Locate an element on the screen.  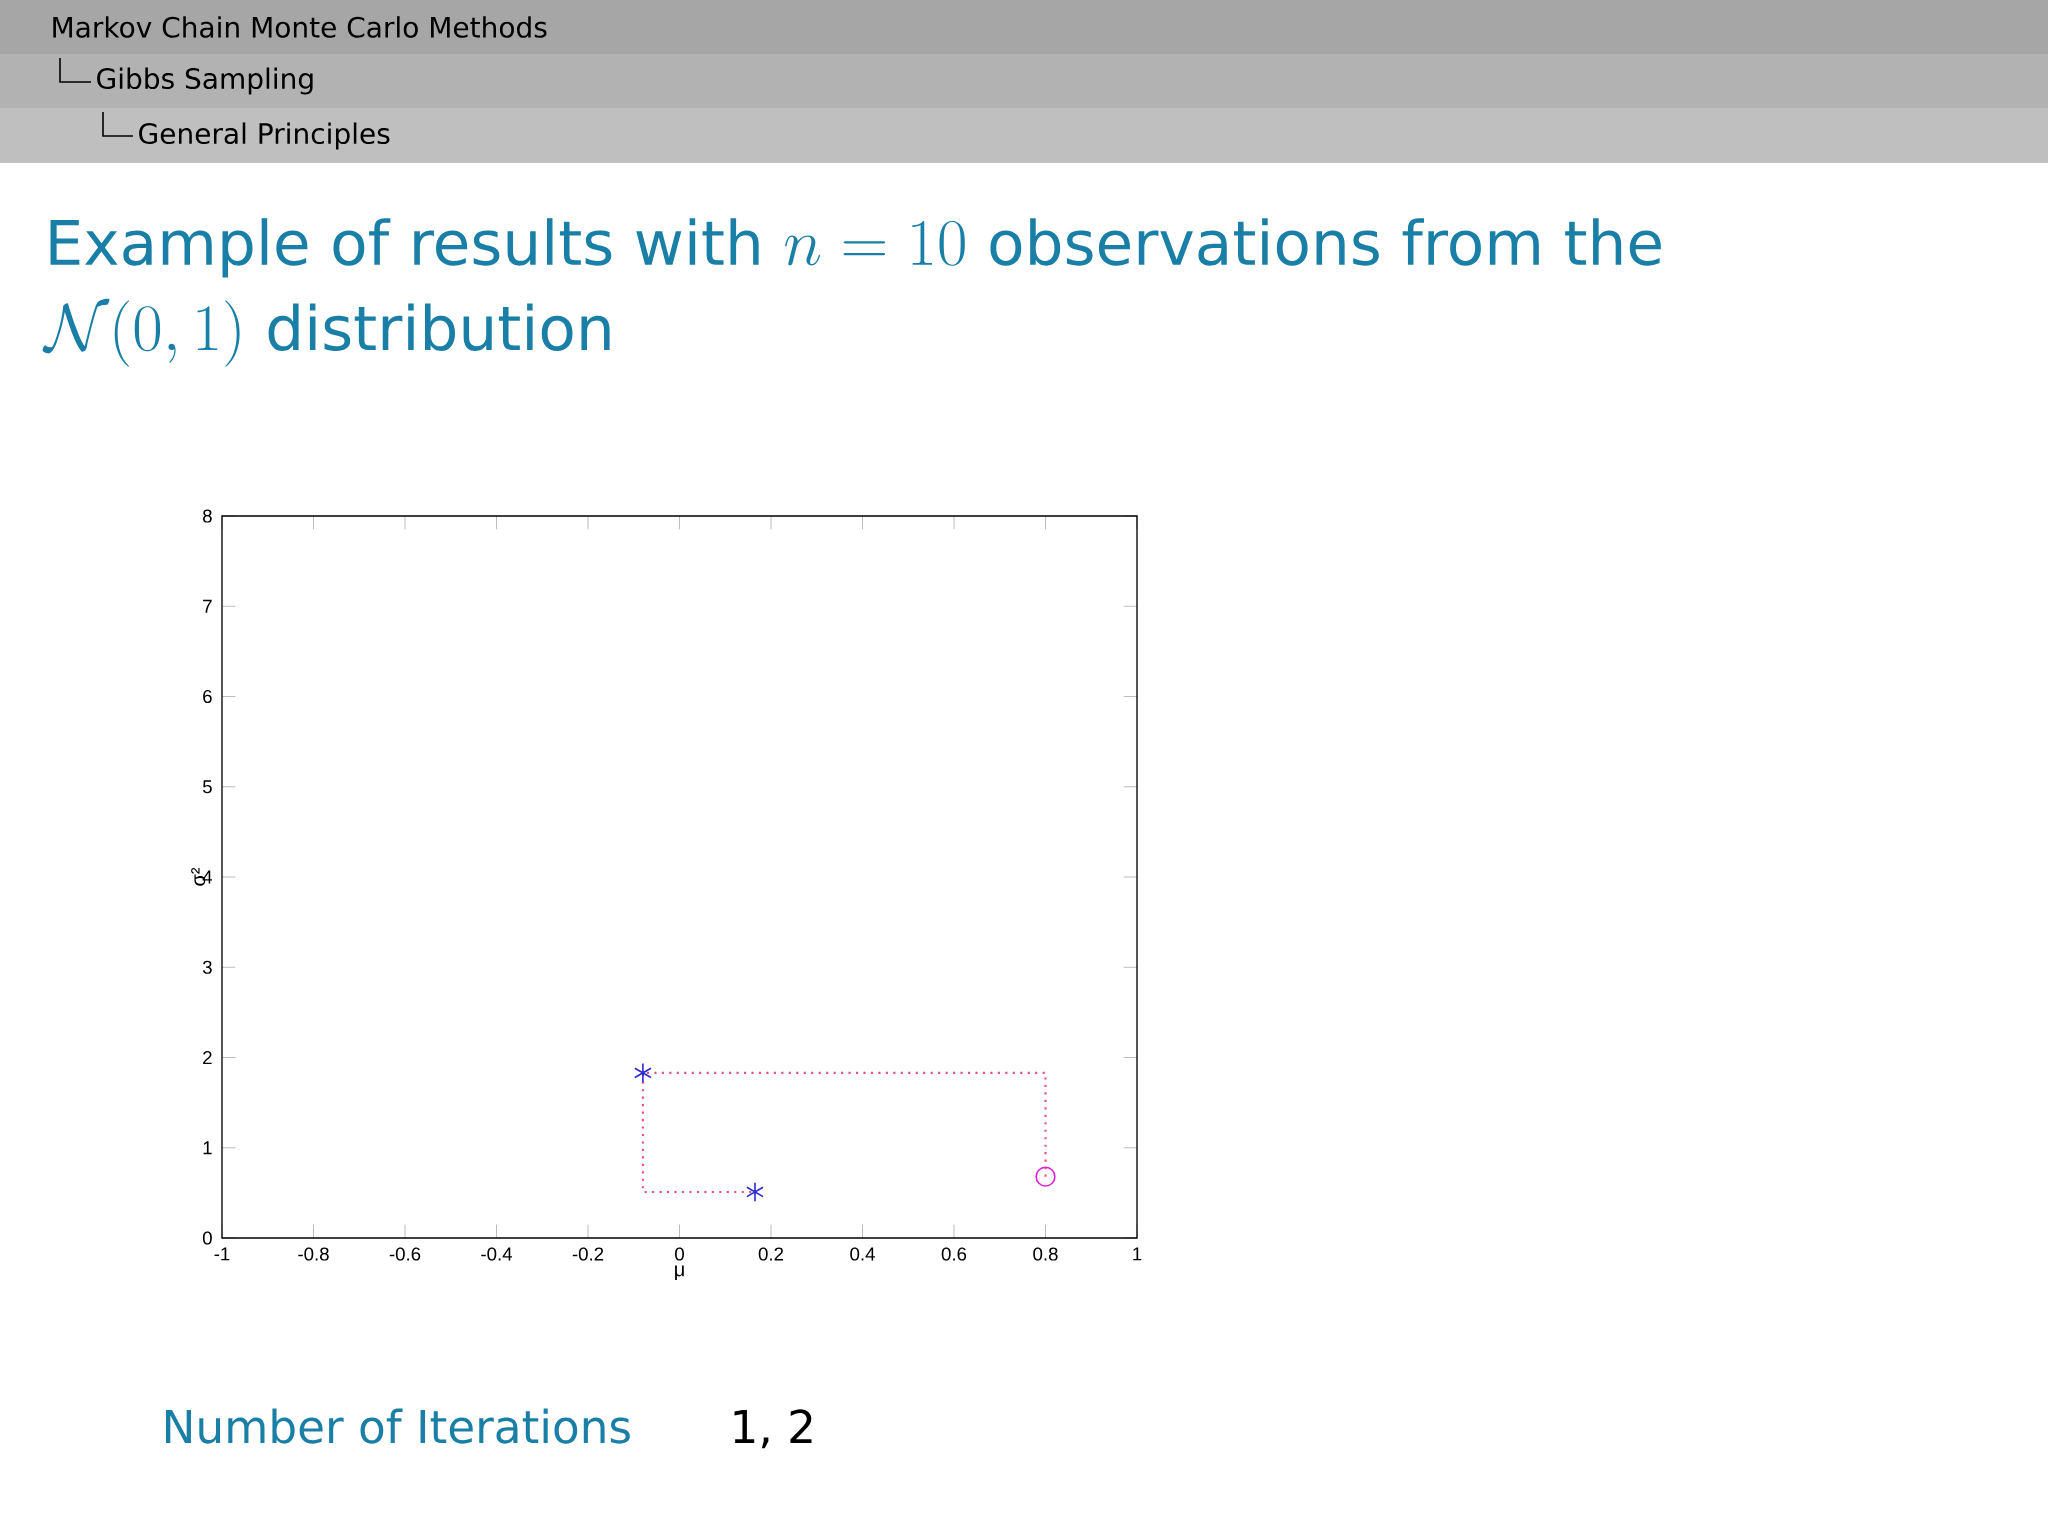
x-axis-title: μ is located at coordinates (679, 1273).